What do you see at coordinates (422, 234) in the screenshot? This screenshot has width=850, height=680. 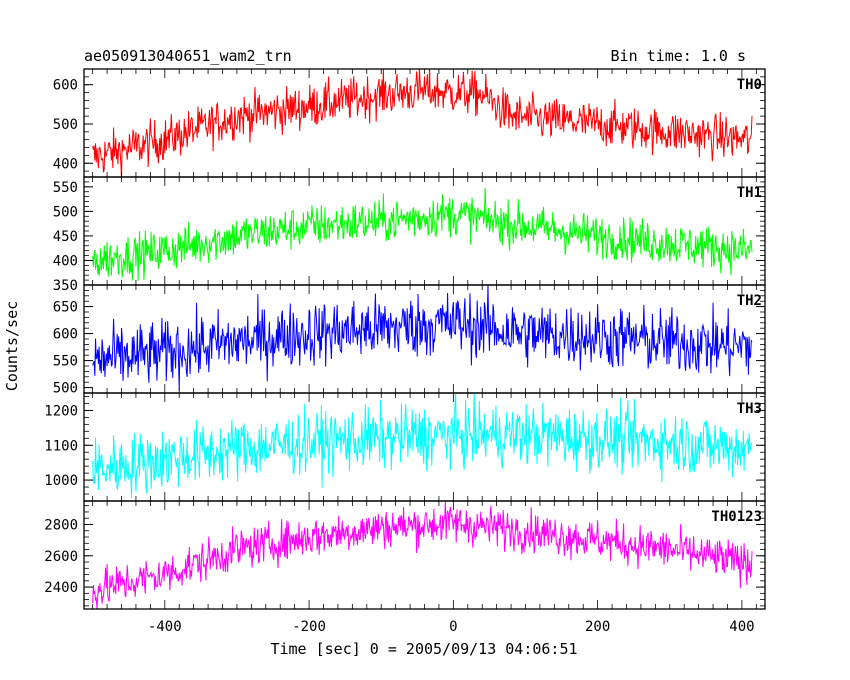 I see `series-line-th1` at bounding box center [422, 234].